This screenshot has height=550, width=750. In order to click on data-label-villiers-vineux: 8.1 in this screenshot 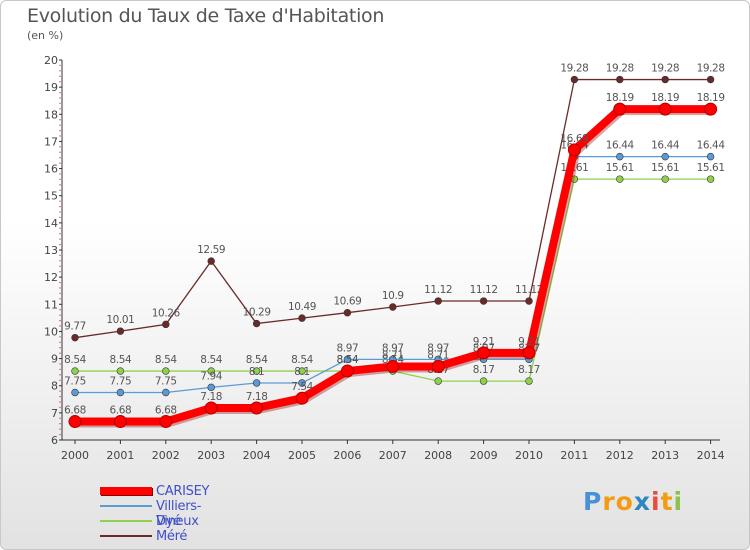, I will do `click(257, 372)`.